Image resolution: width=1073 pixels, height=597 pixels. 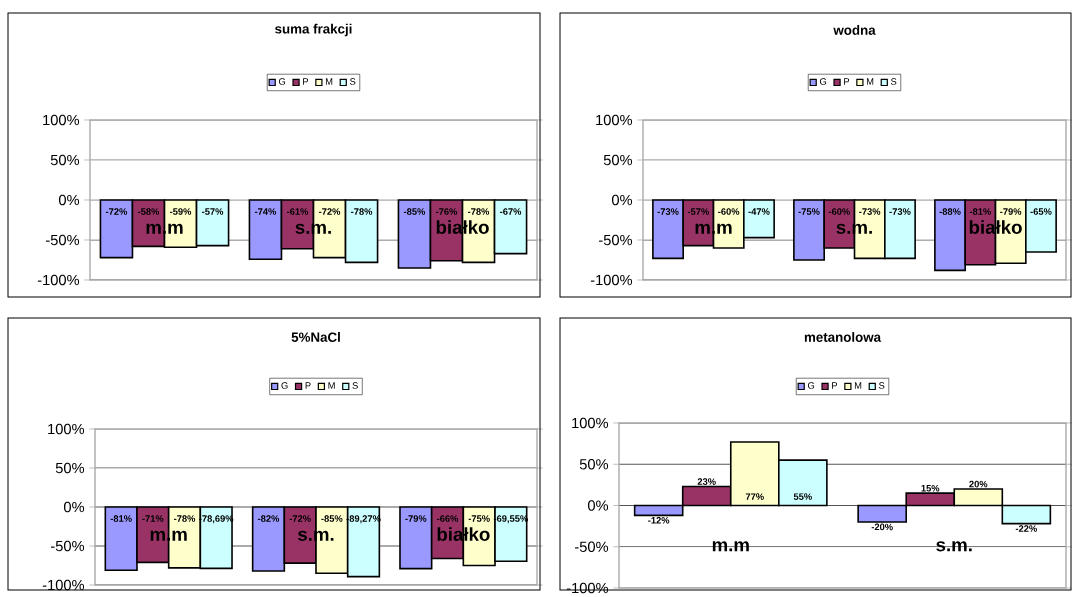 I want to click on chart-title: metanolowa, so click(x=843, y=337).